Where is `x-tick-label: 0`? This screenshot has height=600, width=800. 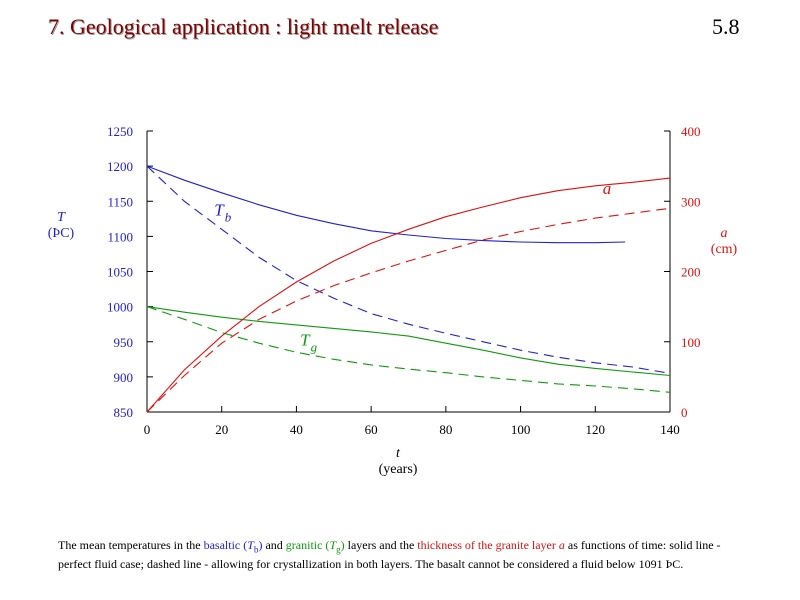
x-tick-label: 0 is located at coordinates (147, 429).